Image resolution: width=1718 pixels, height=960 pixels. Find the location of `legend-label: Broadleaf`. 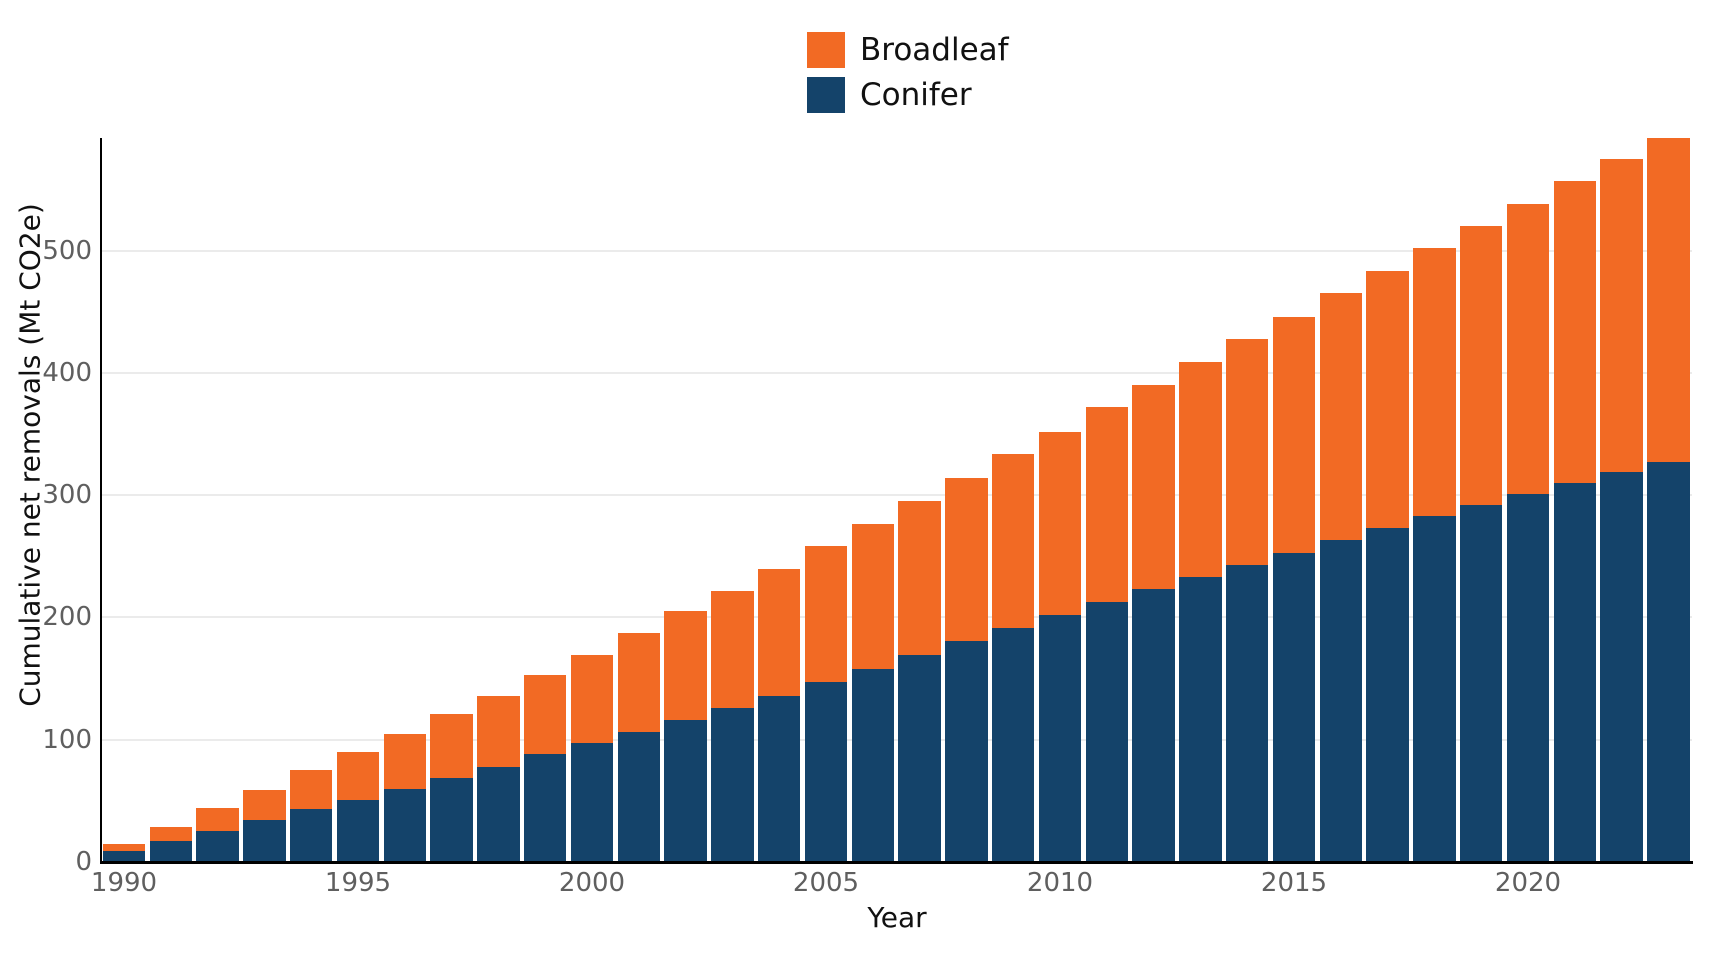

legend-label: Broadleaf is located at coordinates (934, 50).